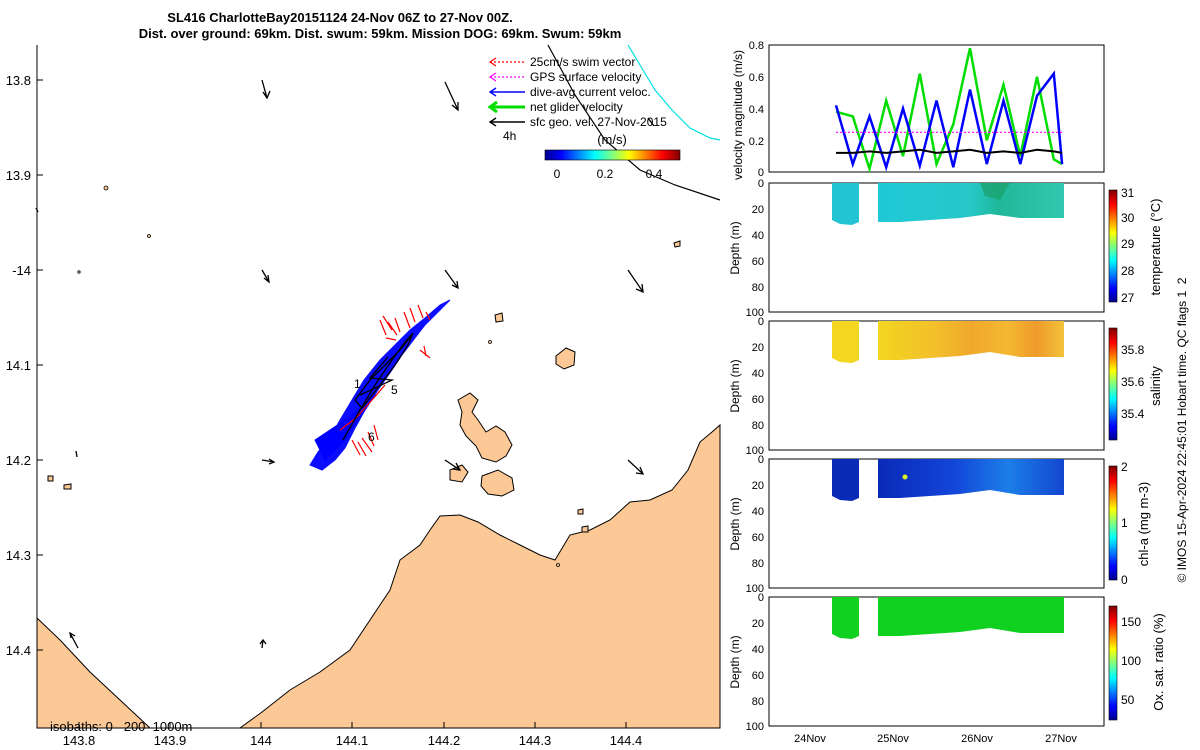 The width and height of the screenshot is (1200, 750). What do you see at coordinates (612, 139) in the screenshot?
I see `colorbar-unit: (m/s)` at bounding box center [612, 139].